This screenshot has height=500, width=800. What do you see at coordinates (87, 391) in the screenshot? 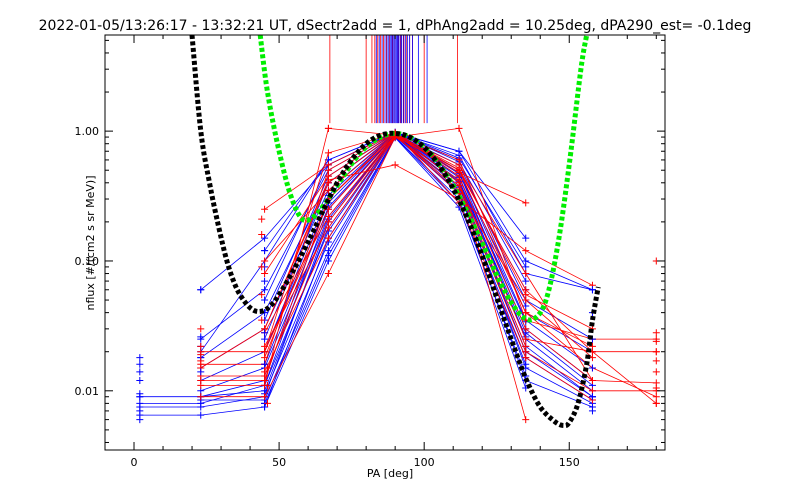
I see `y-tick-label-0: 0.01` at bounding box center [87, 391].